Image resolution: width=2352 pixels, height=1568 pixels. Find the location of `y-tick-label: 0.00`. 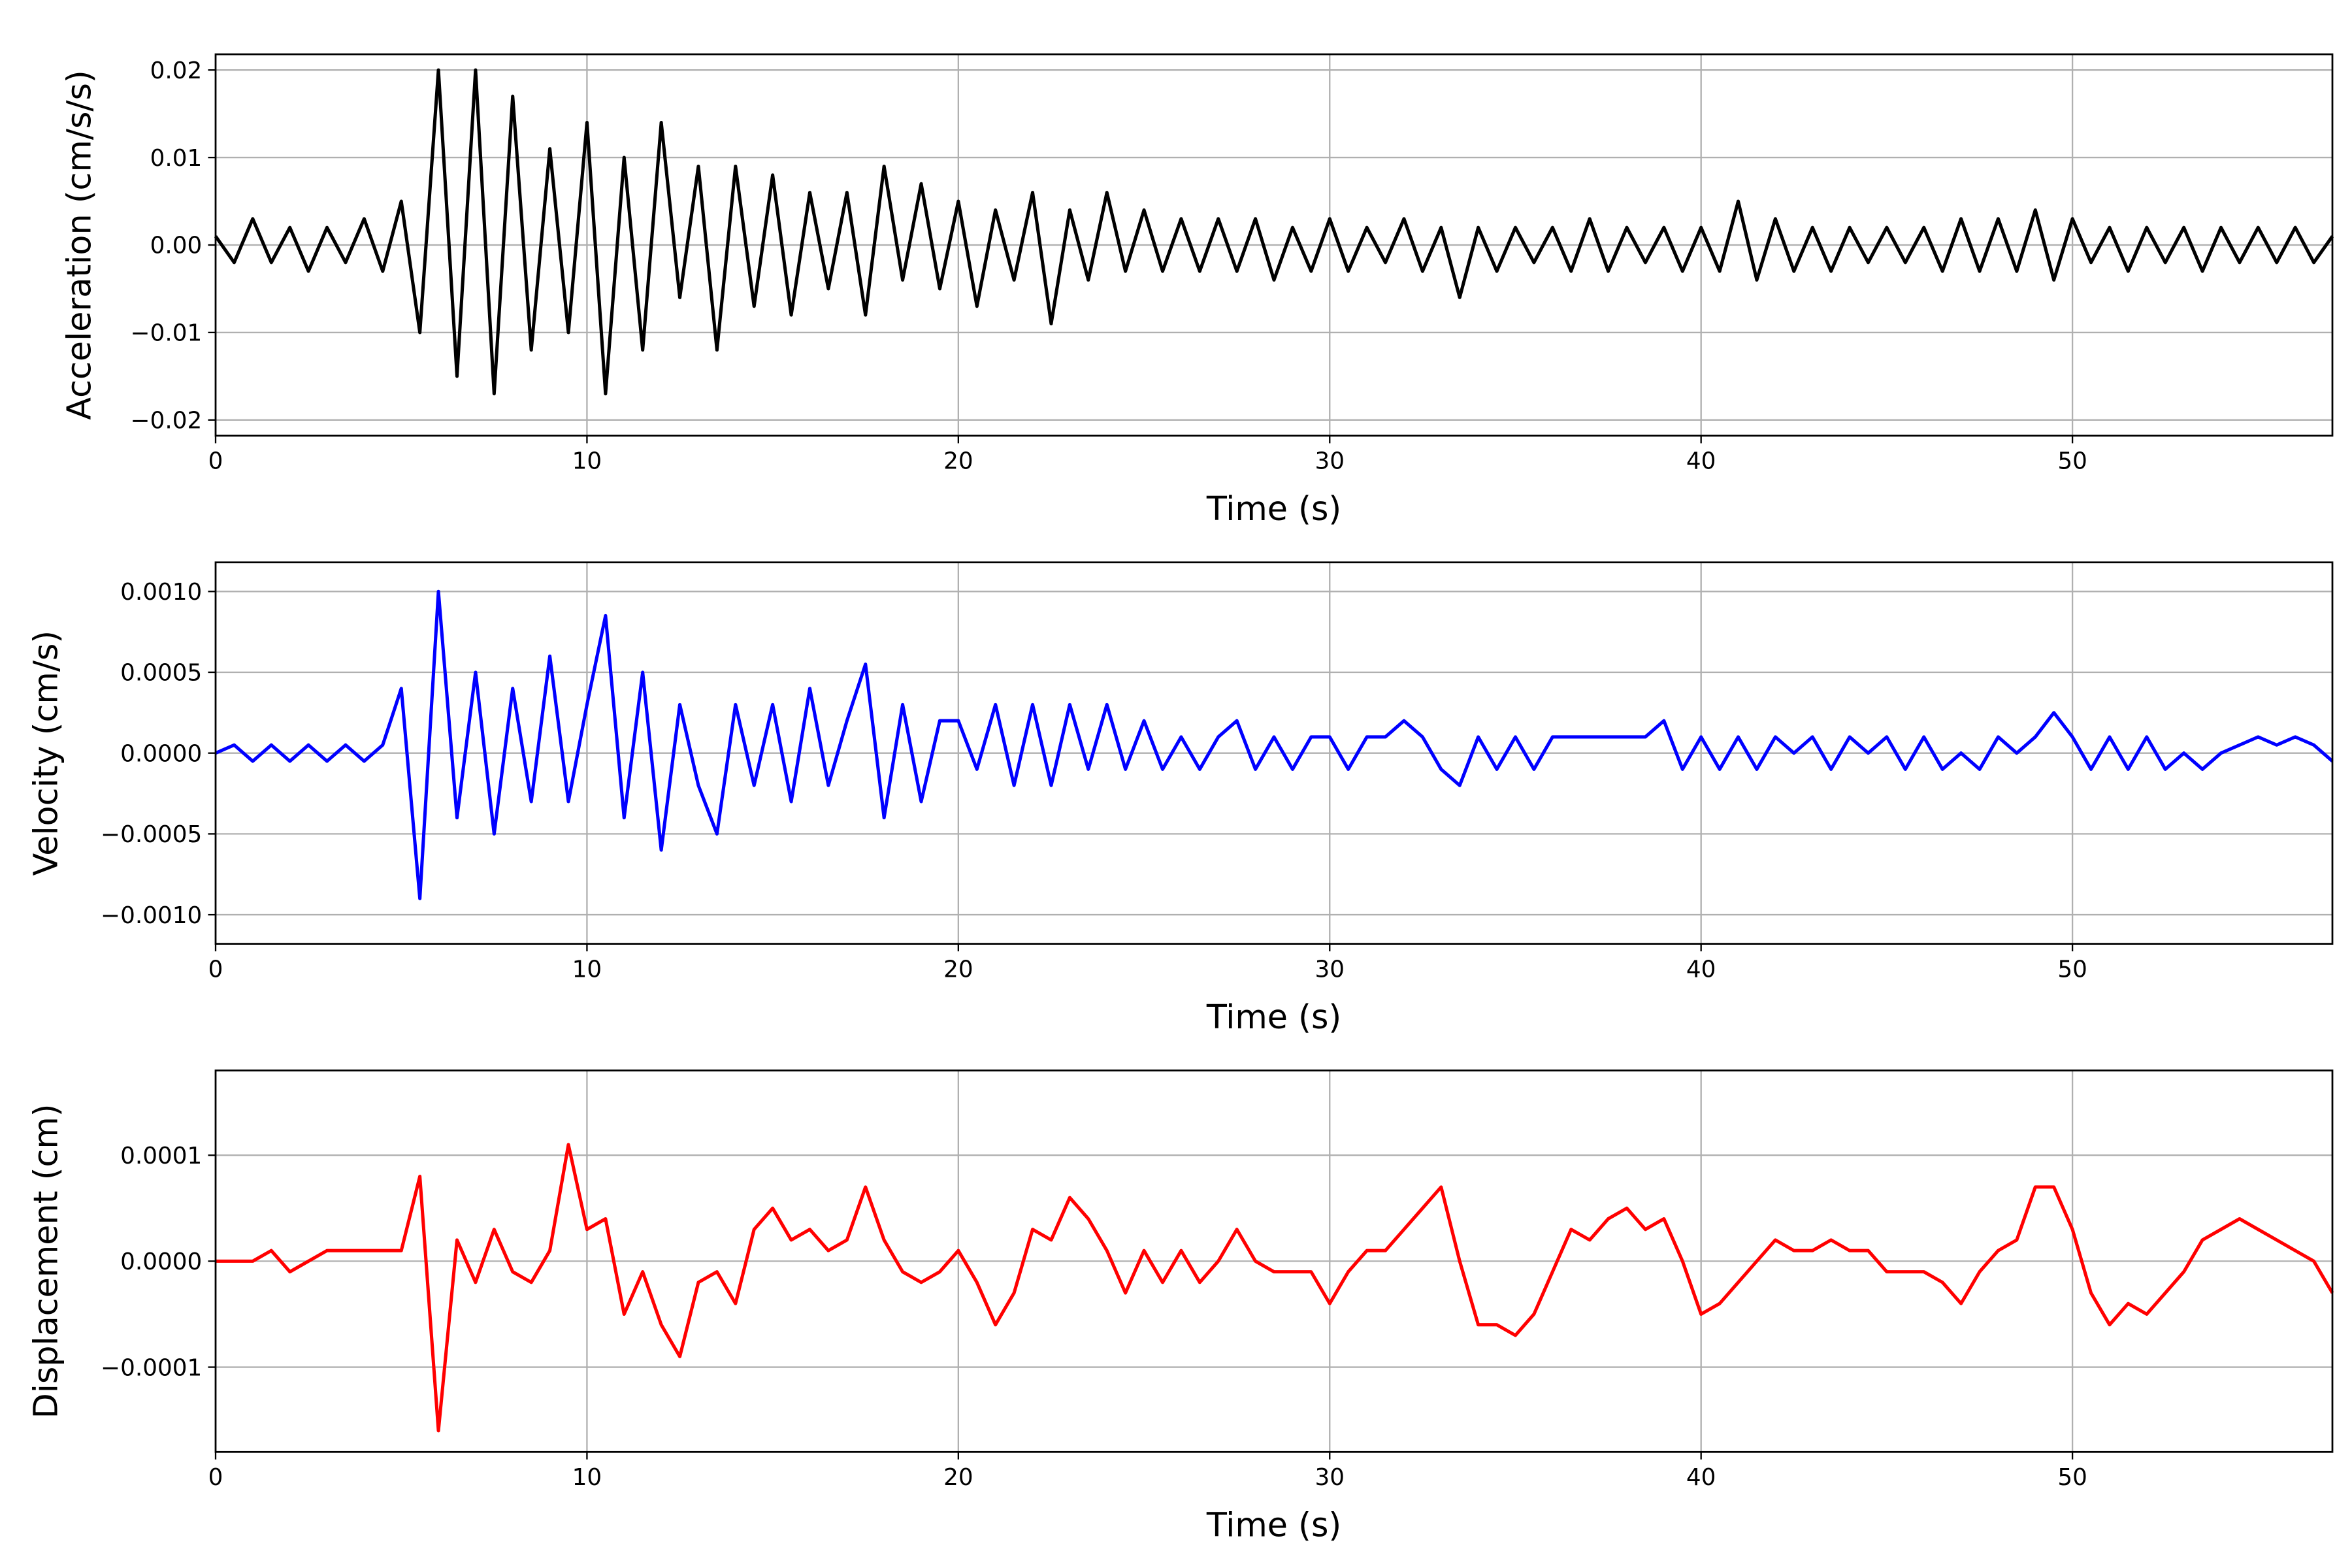

y-tick-label: 0.00 is located at coordinates (176, 246).